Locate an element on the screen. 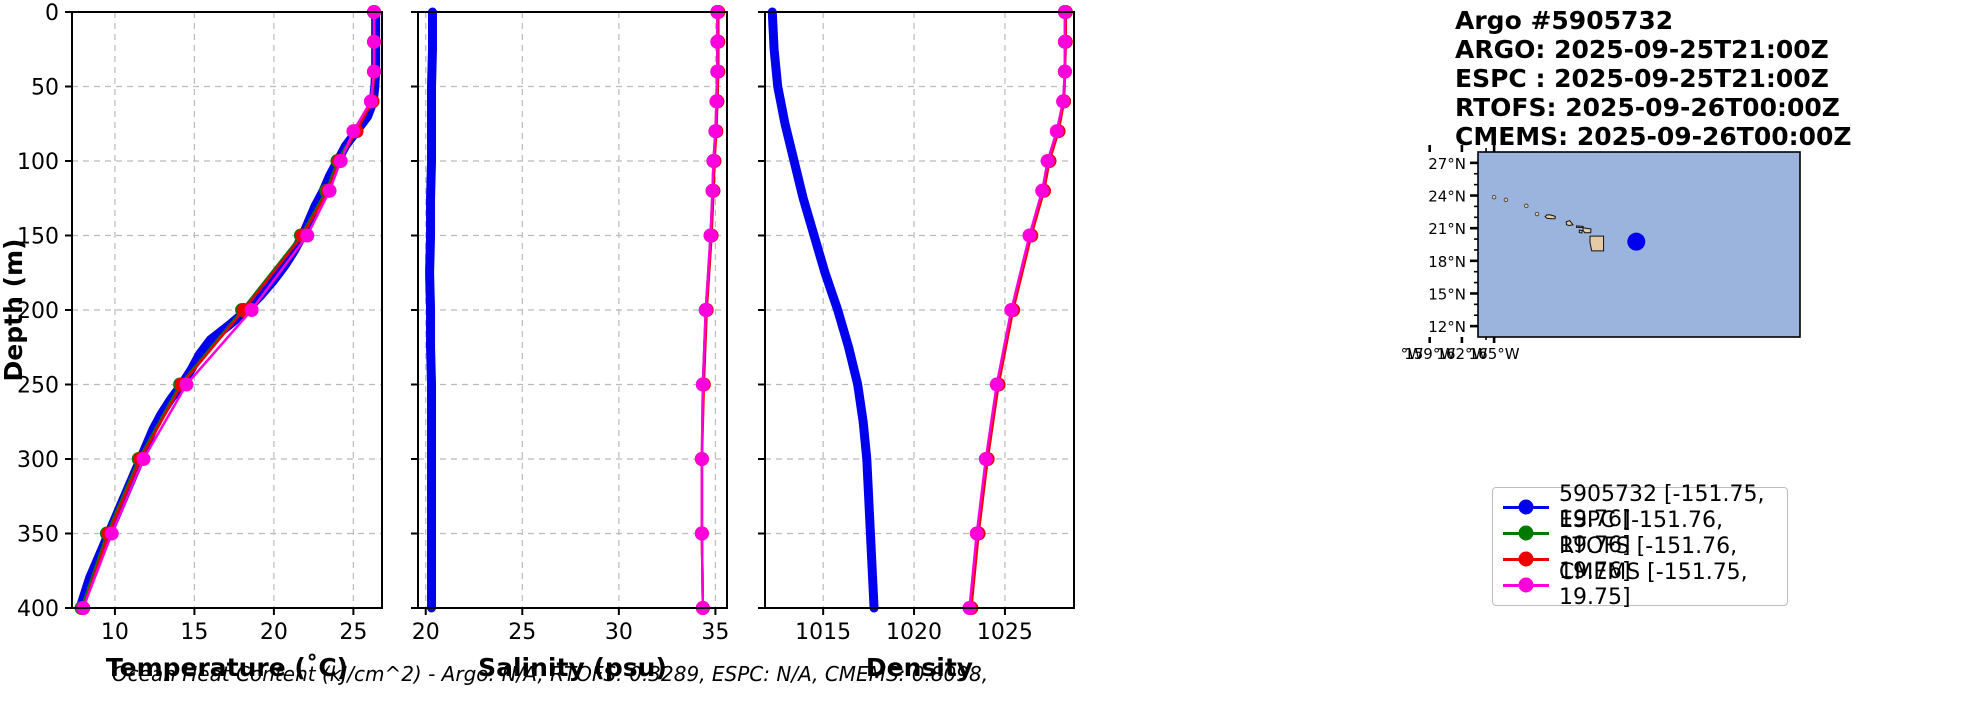 This screenshot has height=712, width=1967. xtick-label: 35 is located at coordinates (715, 632).